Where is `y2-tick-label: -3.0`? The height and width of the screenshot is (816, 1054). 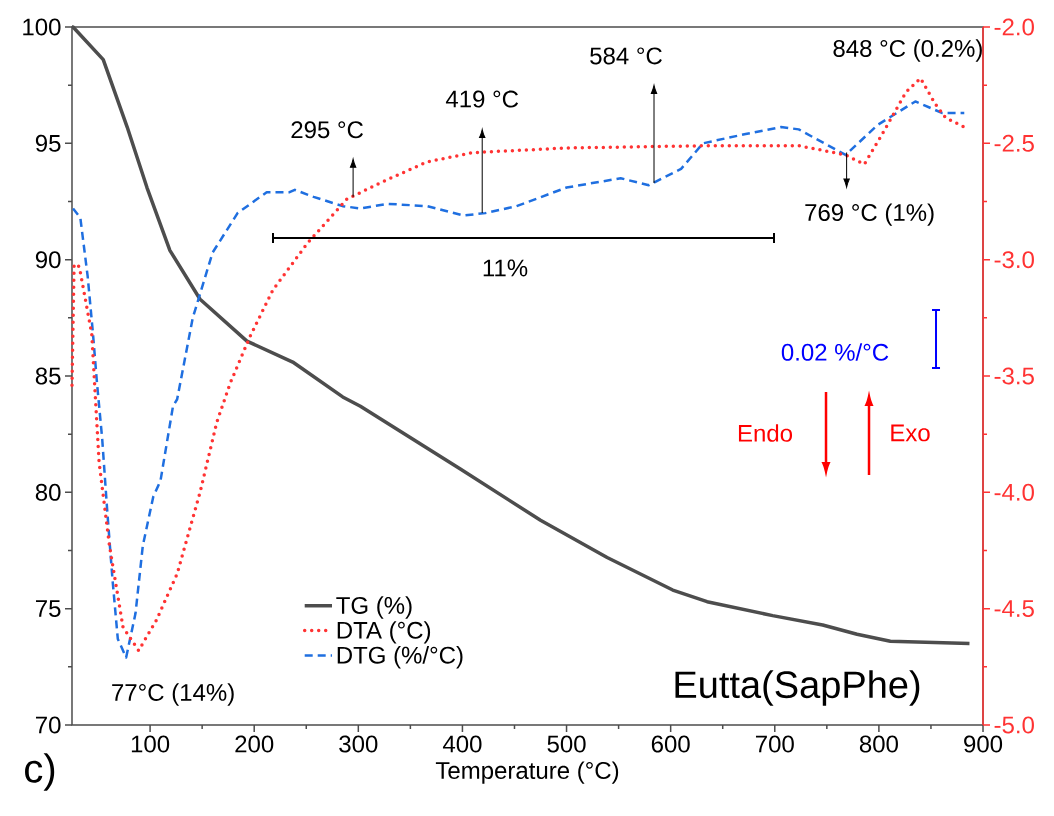 y2-tick-label: -3.0 is located at coordinates (1014, 260).